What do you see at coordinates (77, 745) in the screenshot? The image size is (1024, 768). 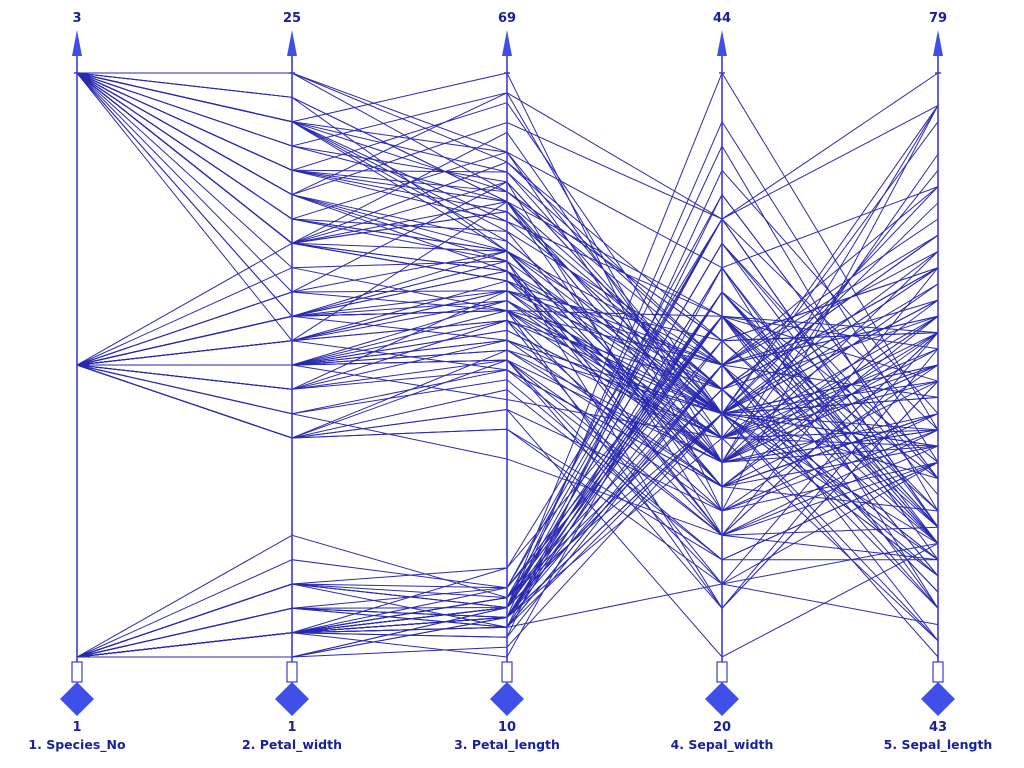 I see `axis-name-1-species-no: 1. Species_No` at bounding box center [77, 745].